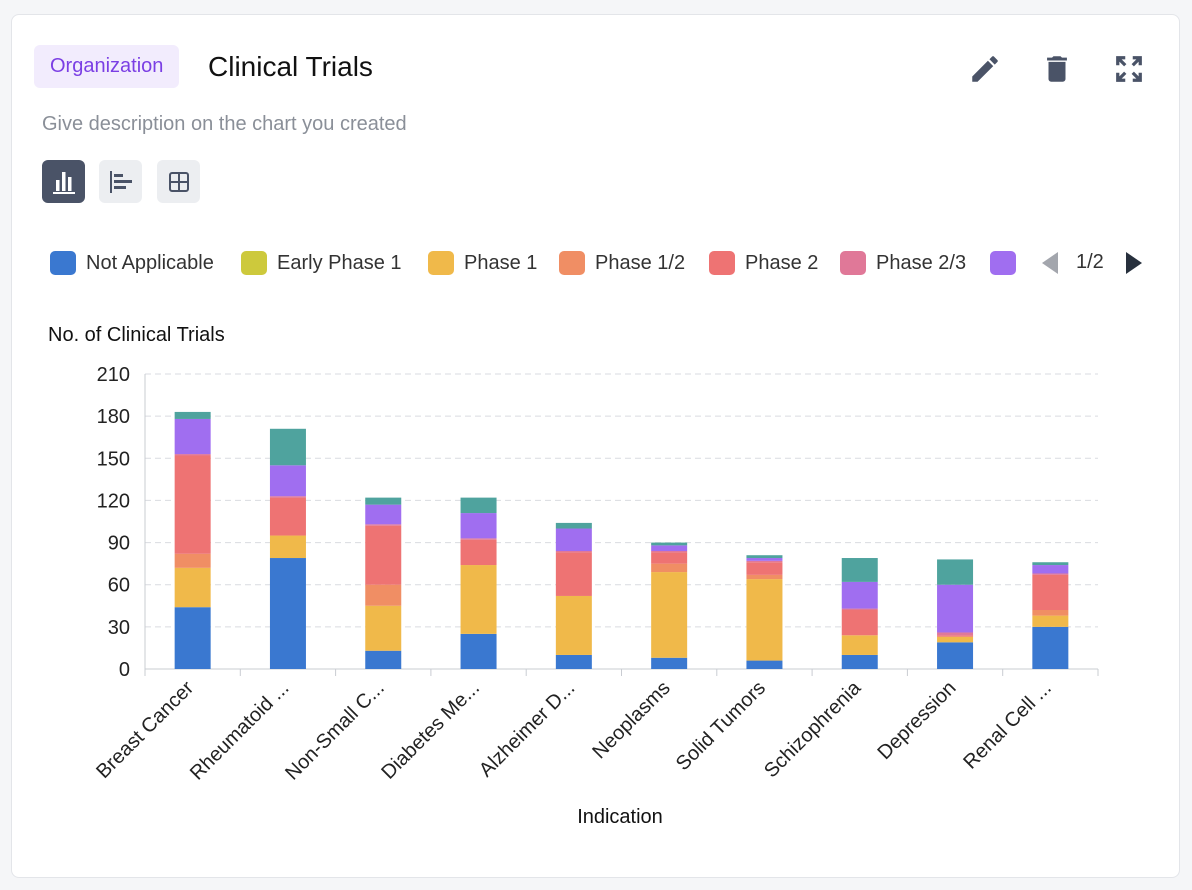  Describe the element at coordinates (640, 263) in the screenshot. I see `legend-label: Phase 1/2` at that location.